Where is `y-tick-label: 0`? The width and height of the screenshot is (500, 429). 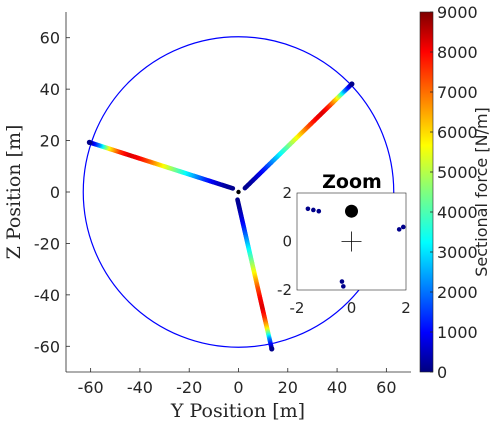
y-tick-label: 0 is located at coordinates (55, 192).